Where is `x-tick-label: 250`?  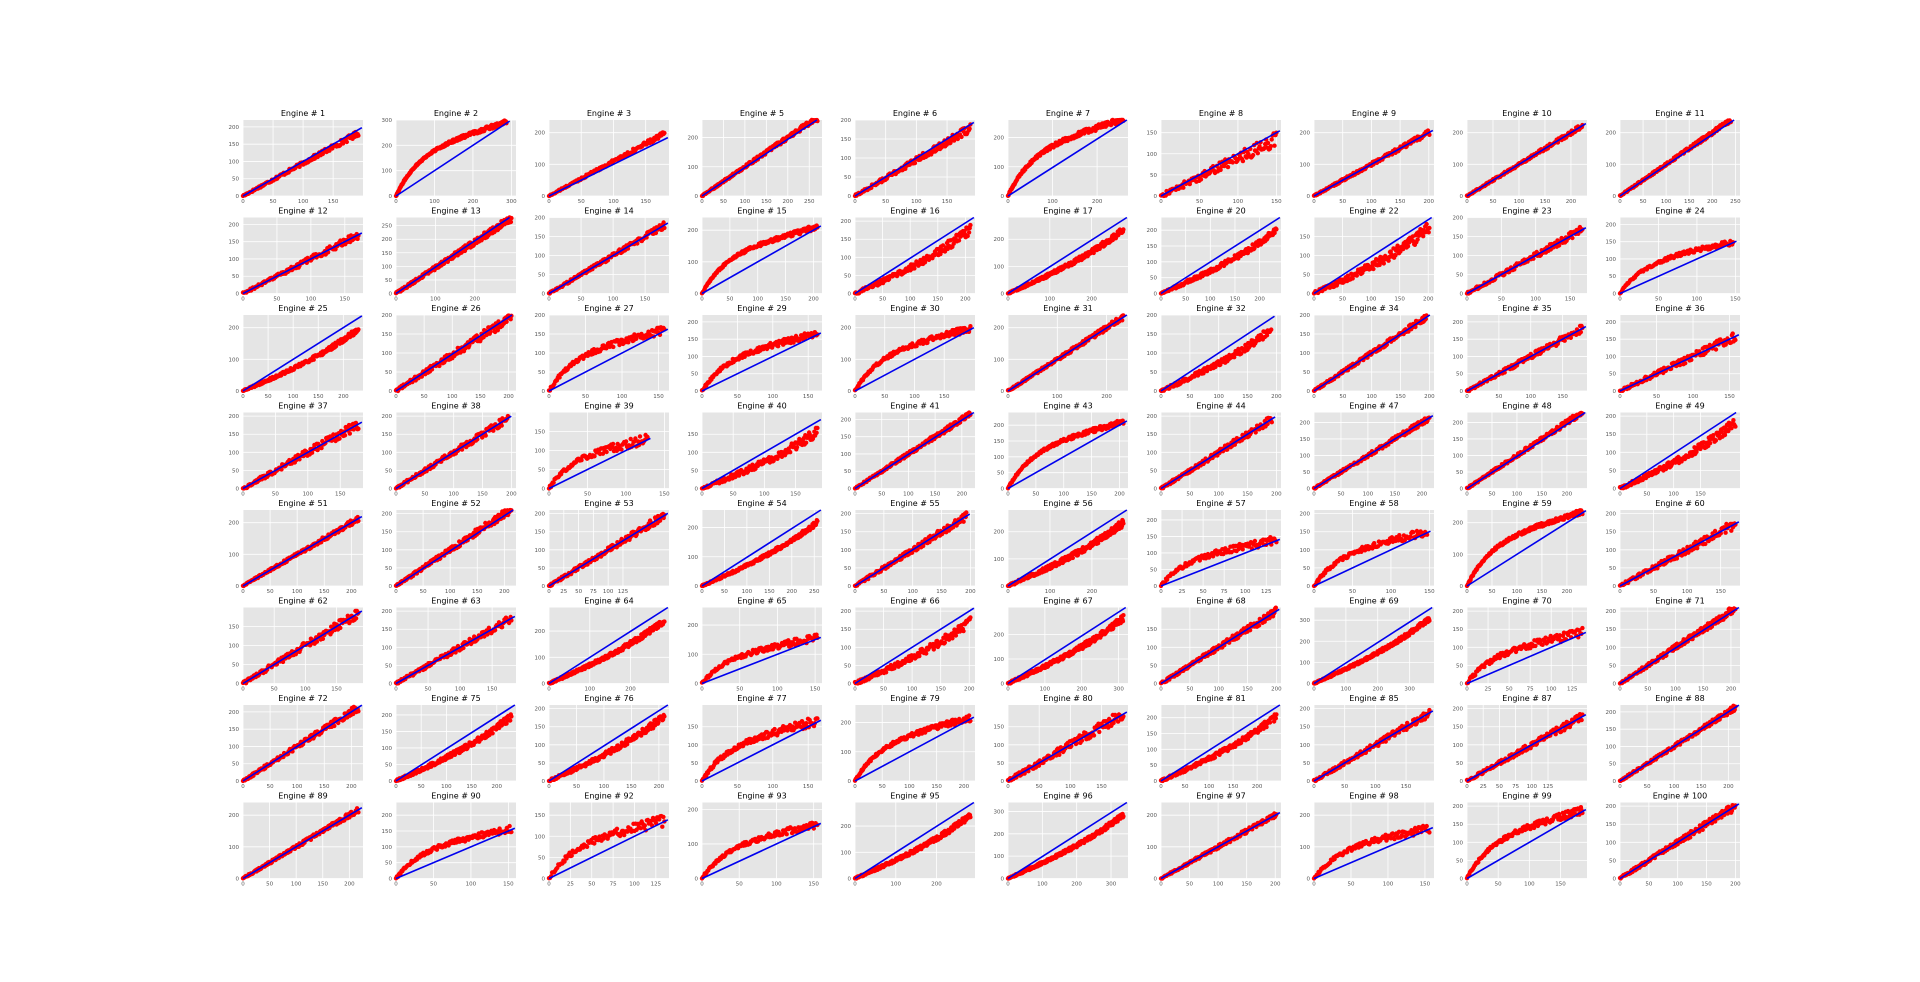 x-tick-label: 250 is located at coordinates (809, 202).